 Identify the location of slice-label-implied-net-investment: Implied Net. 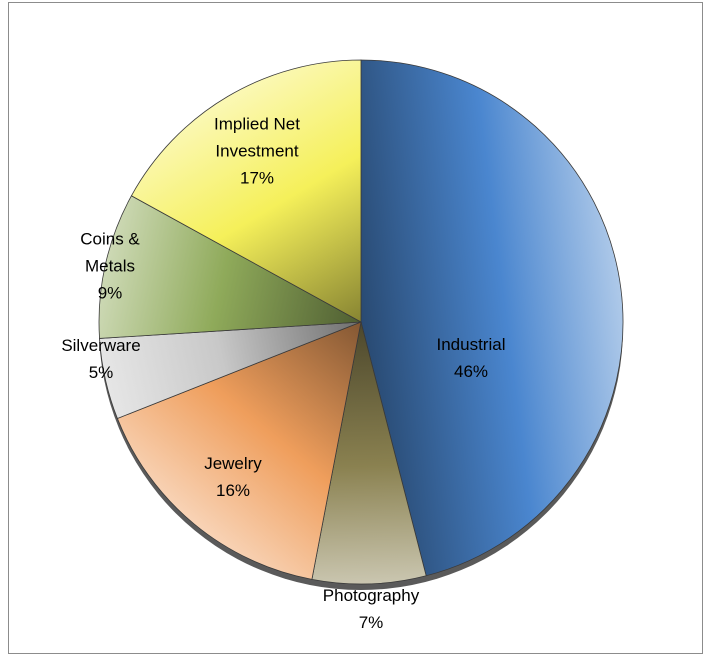
(257, 123).